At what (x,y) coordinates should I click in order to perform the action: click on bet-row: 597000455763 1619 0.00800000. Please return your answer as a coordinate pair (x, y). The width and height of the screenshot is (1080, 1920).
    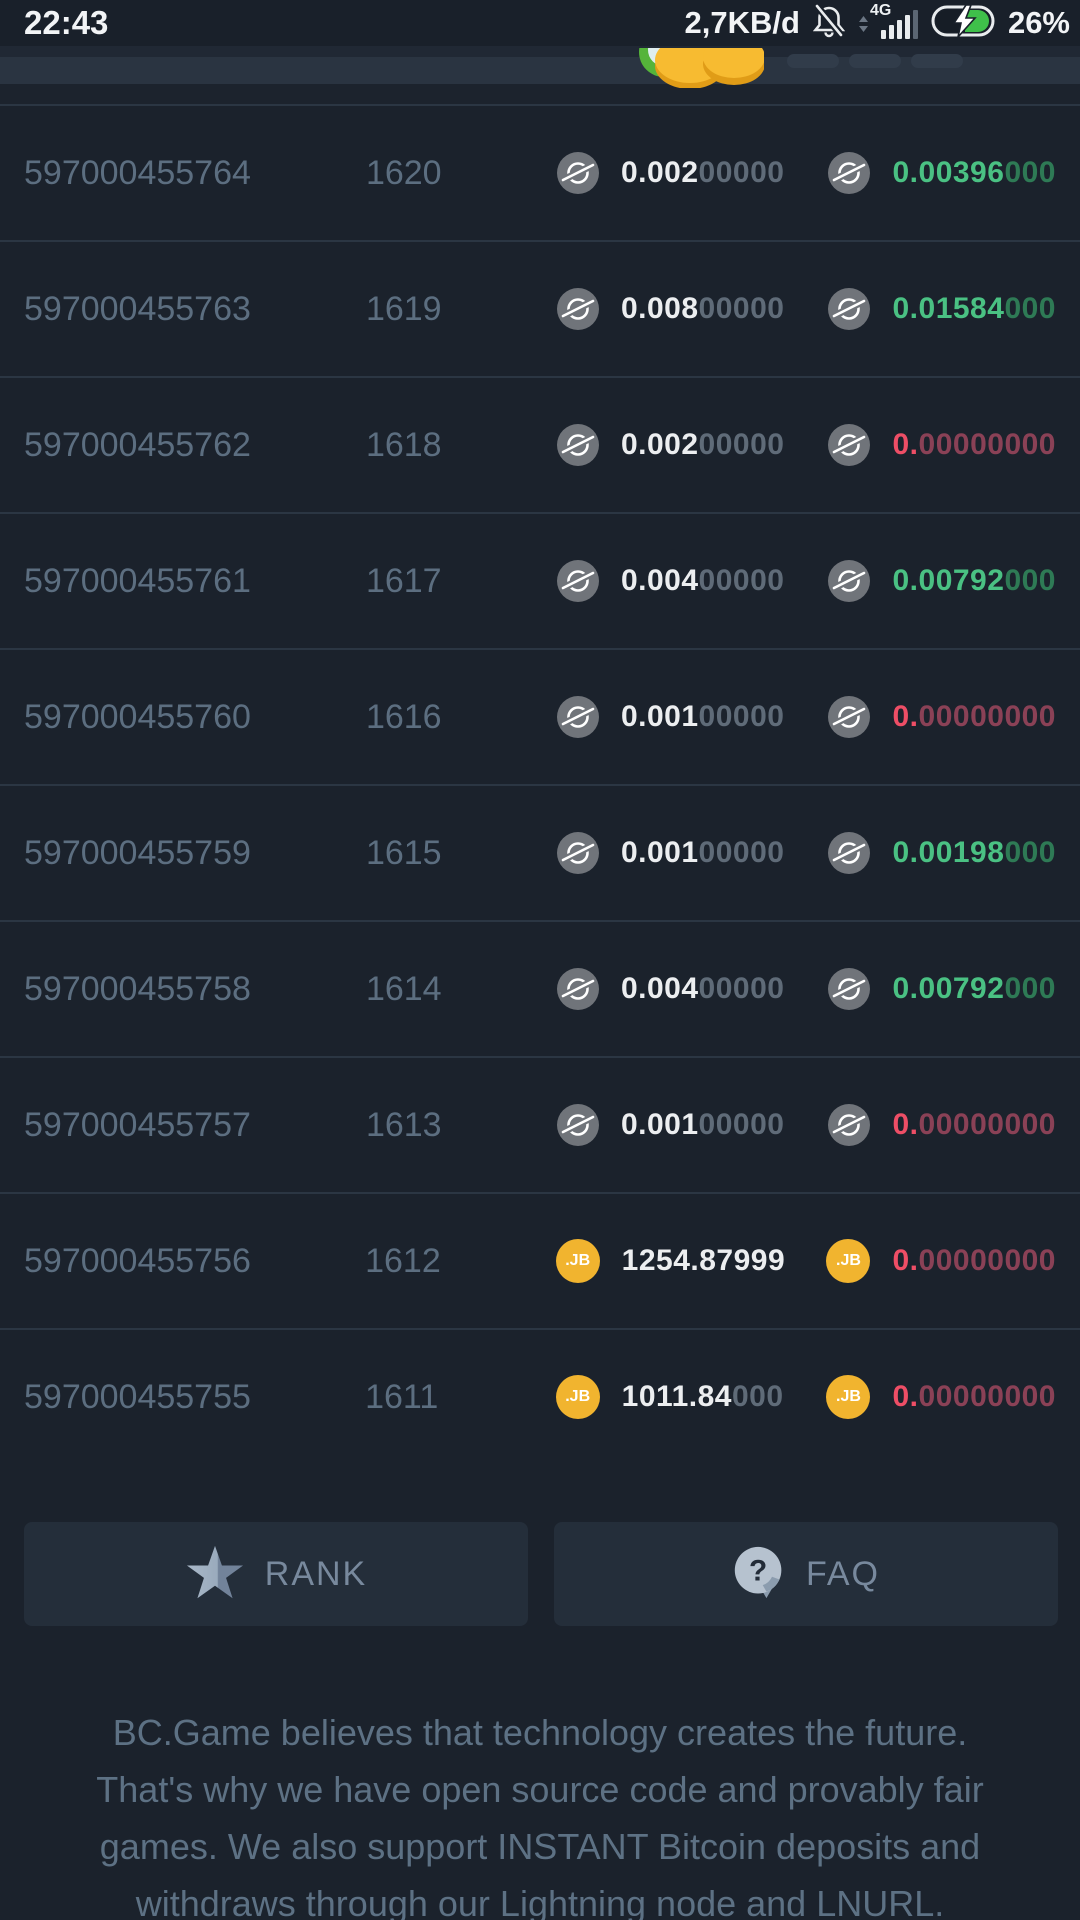
    Looking at the image, I should click on (540, 308).